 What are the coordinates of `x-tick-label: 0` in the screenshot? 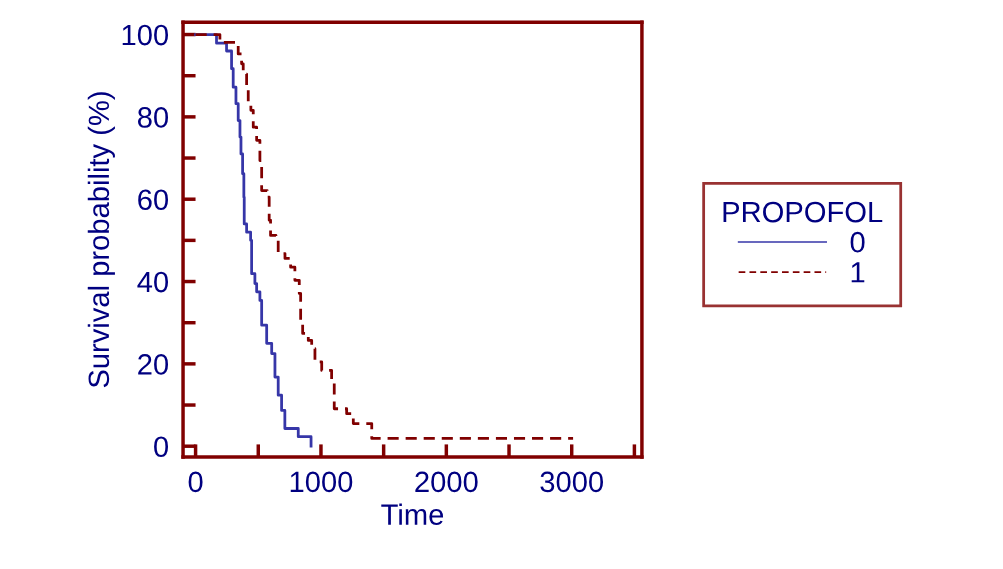 It's located at (195, 482).